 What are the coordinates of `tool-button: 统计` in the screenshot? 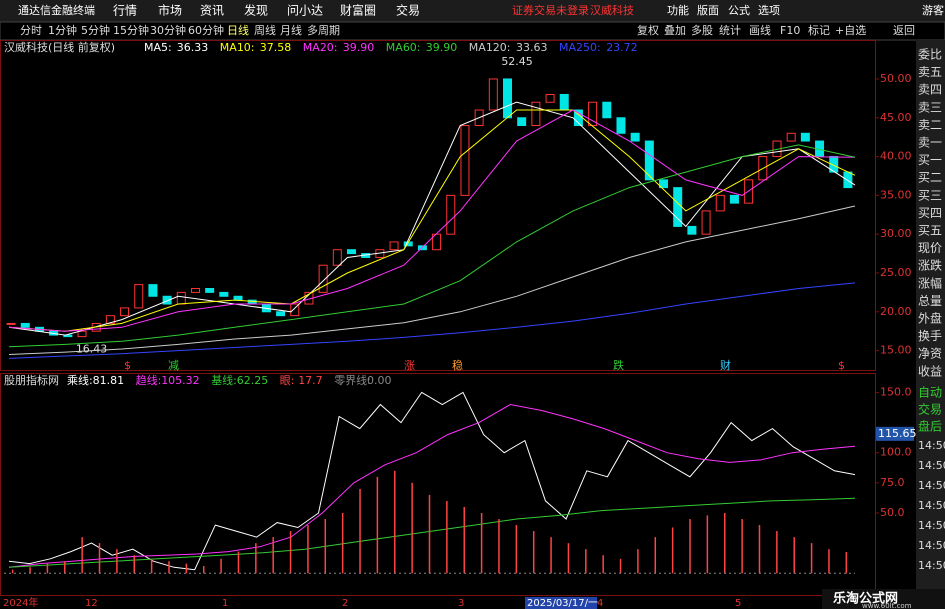 It's located at (730, 30).